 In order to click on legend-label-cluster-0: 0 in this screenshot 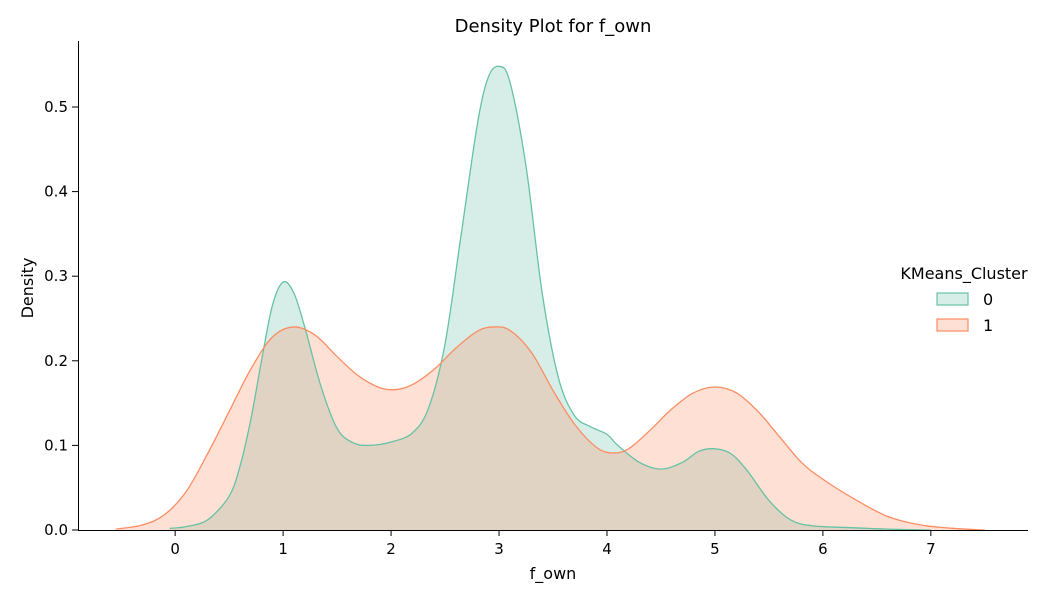, I will do `click(988, 299)`.